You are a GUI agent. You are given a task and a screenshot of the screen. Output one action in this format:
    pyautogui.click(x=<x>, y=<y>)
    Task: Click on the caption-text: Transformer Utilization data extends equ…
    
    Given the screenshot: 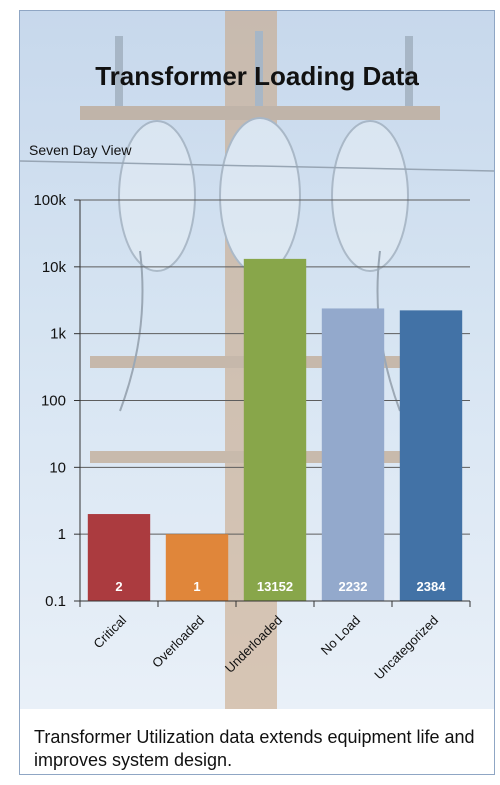 What is the action you would take?
    pyautogui.click(x=254, y=748)
    